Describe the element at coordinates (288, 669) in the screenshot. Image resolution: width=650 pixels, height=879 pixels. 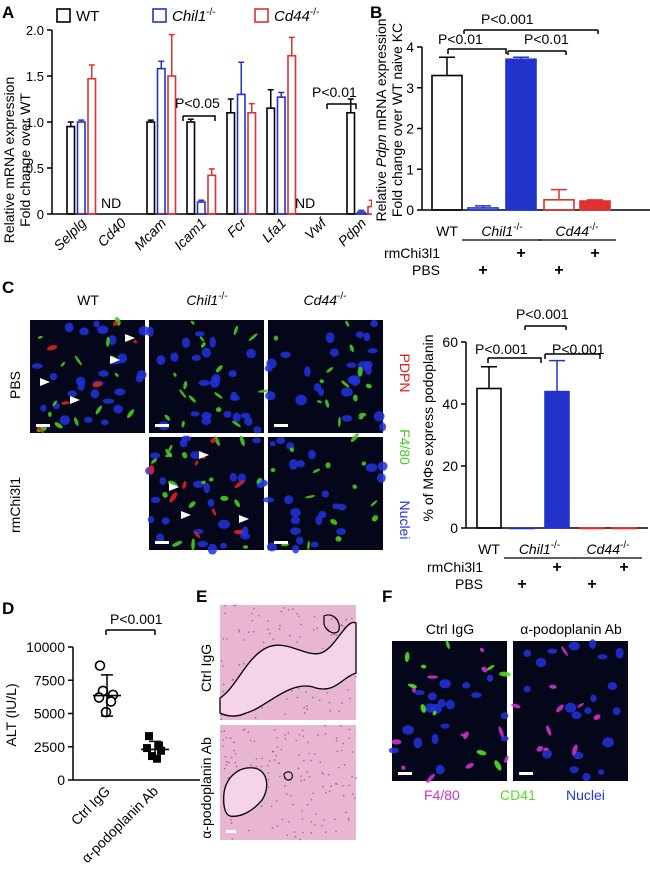
I see `micro-e-ctrl-necrosis` at that location.